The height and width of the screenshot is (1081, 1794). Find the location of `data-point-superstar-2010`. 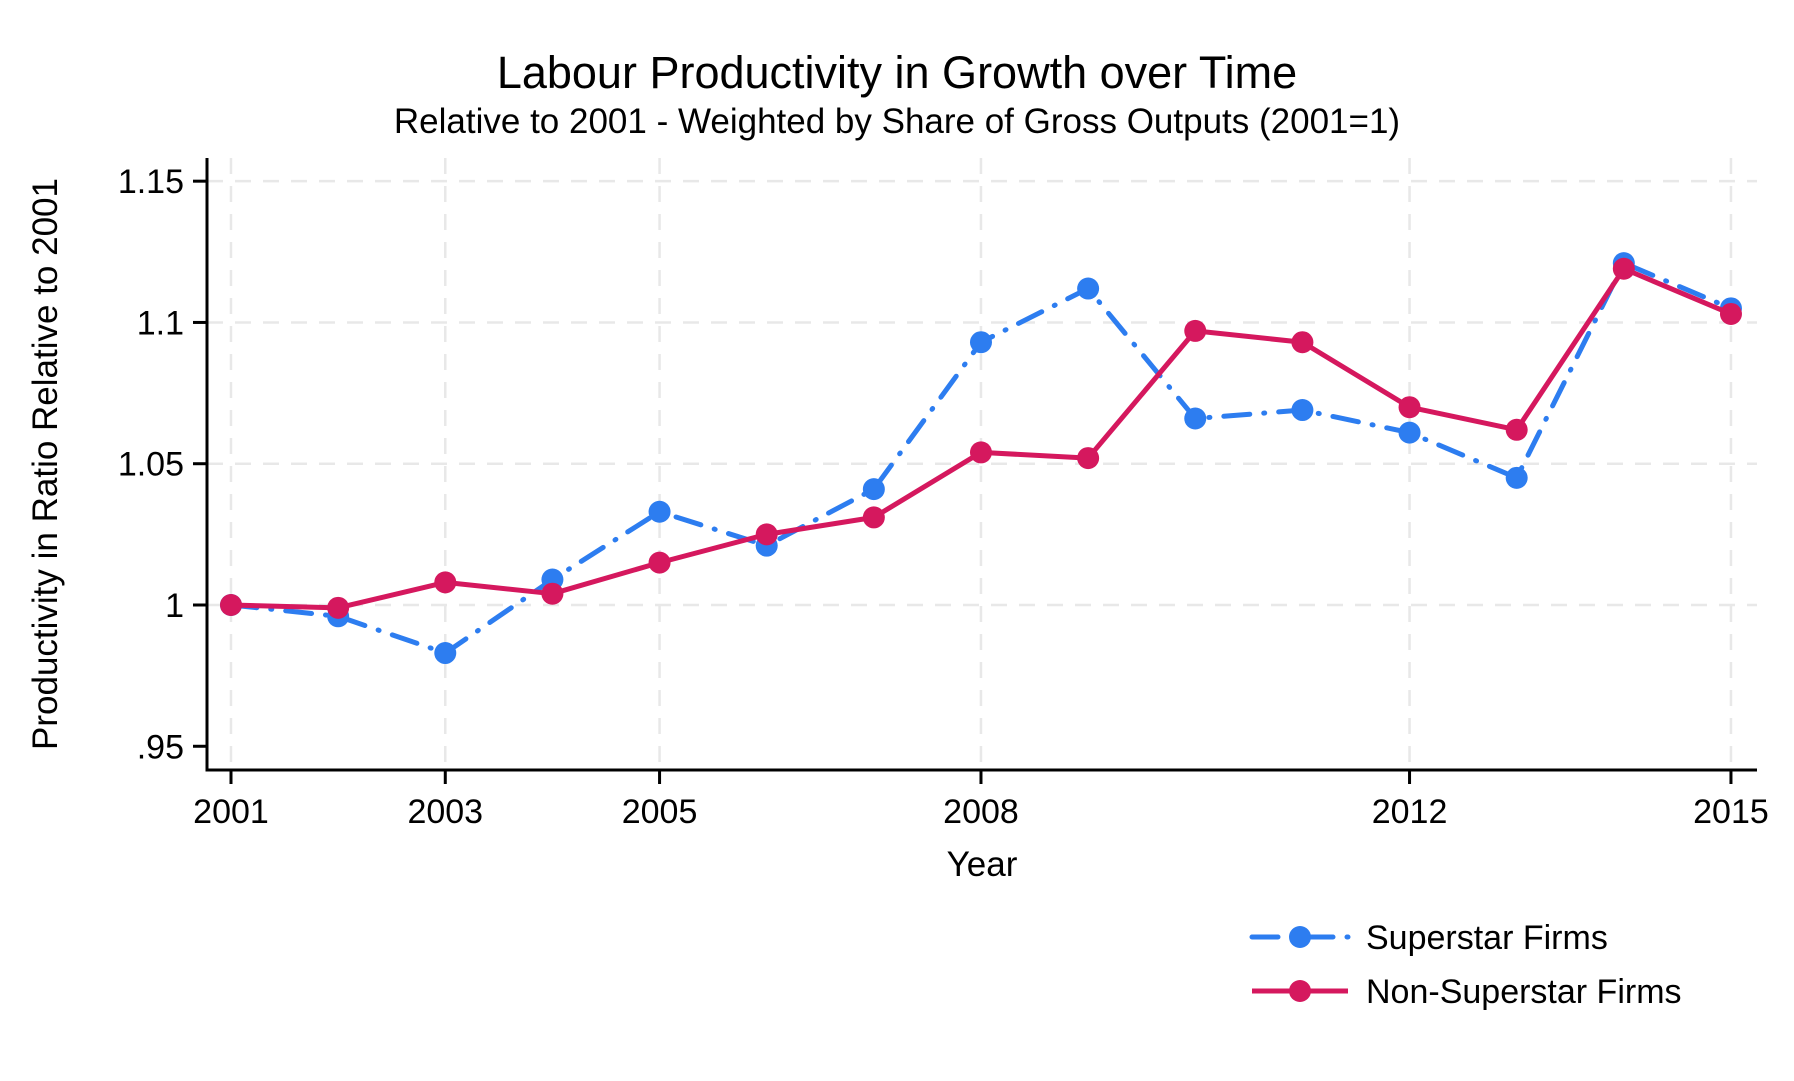

data-point-superstar-2010 is located at coordinates (1195, 418).